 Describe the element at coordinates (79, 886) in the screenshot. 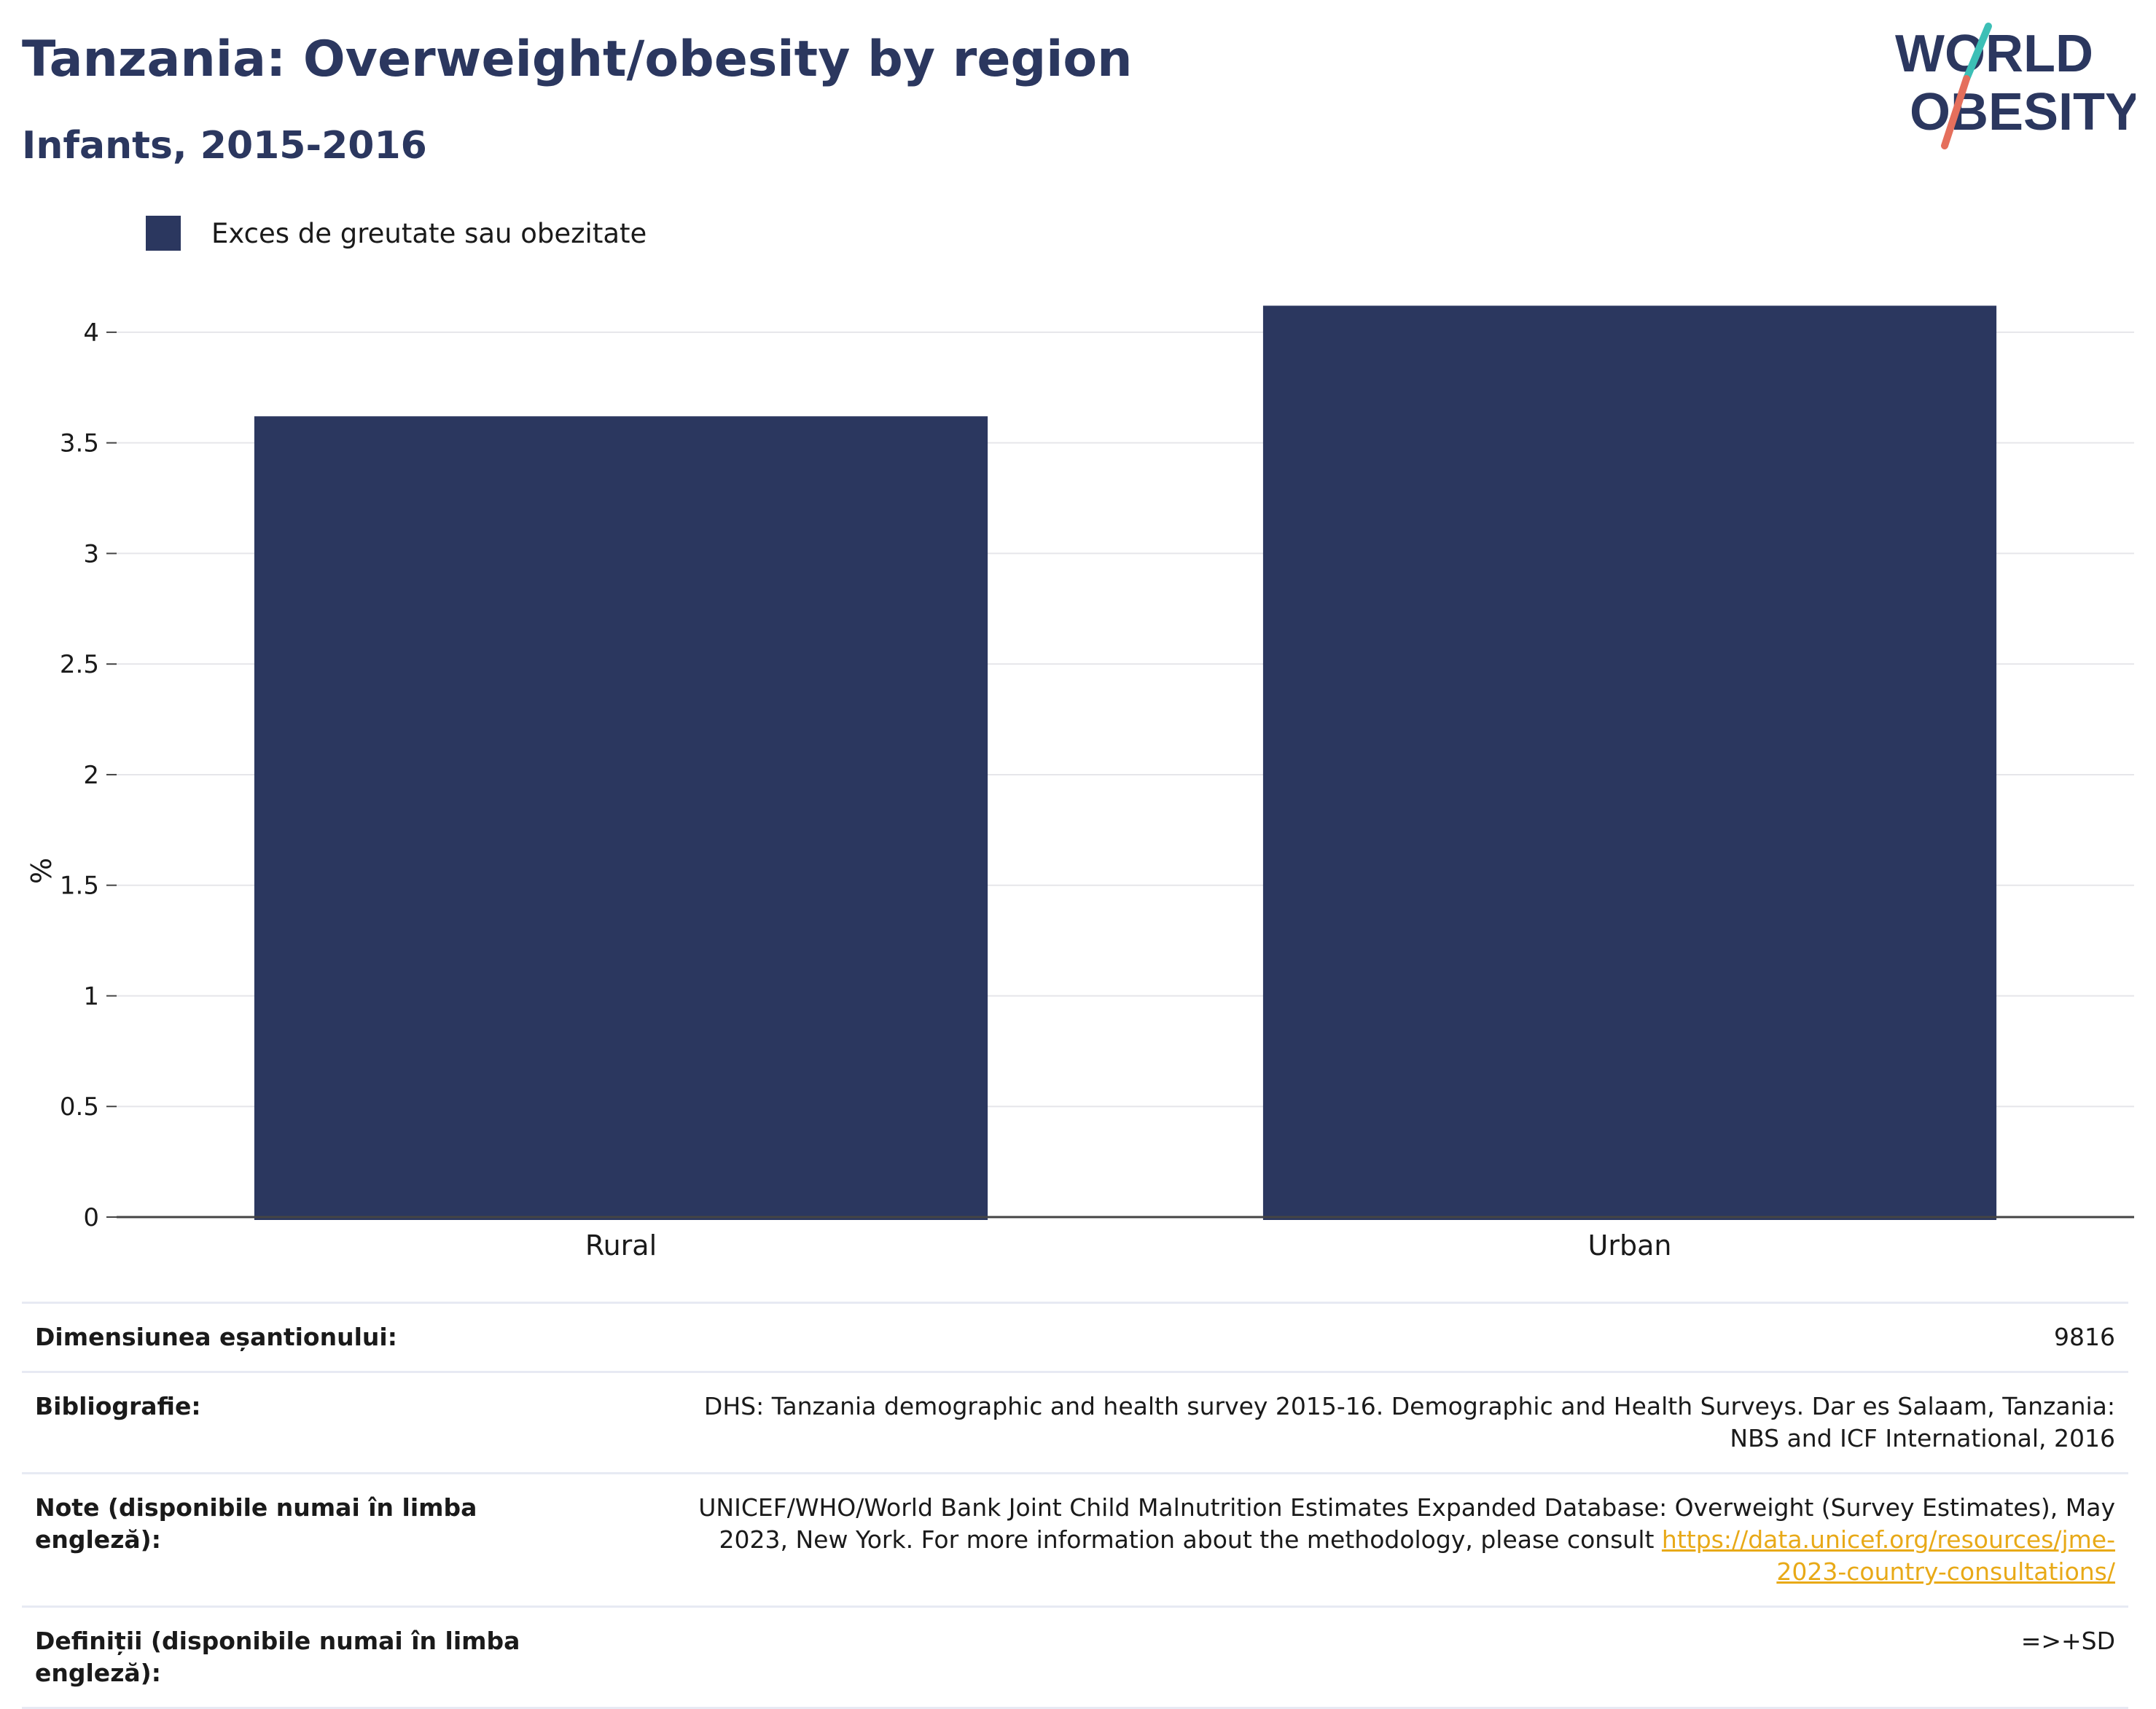

I see `y-tick-label: 1.5` at that location.